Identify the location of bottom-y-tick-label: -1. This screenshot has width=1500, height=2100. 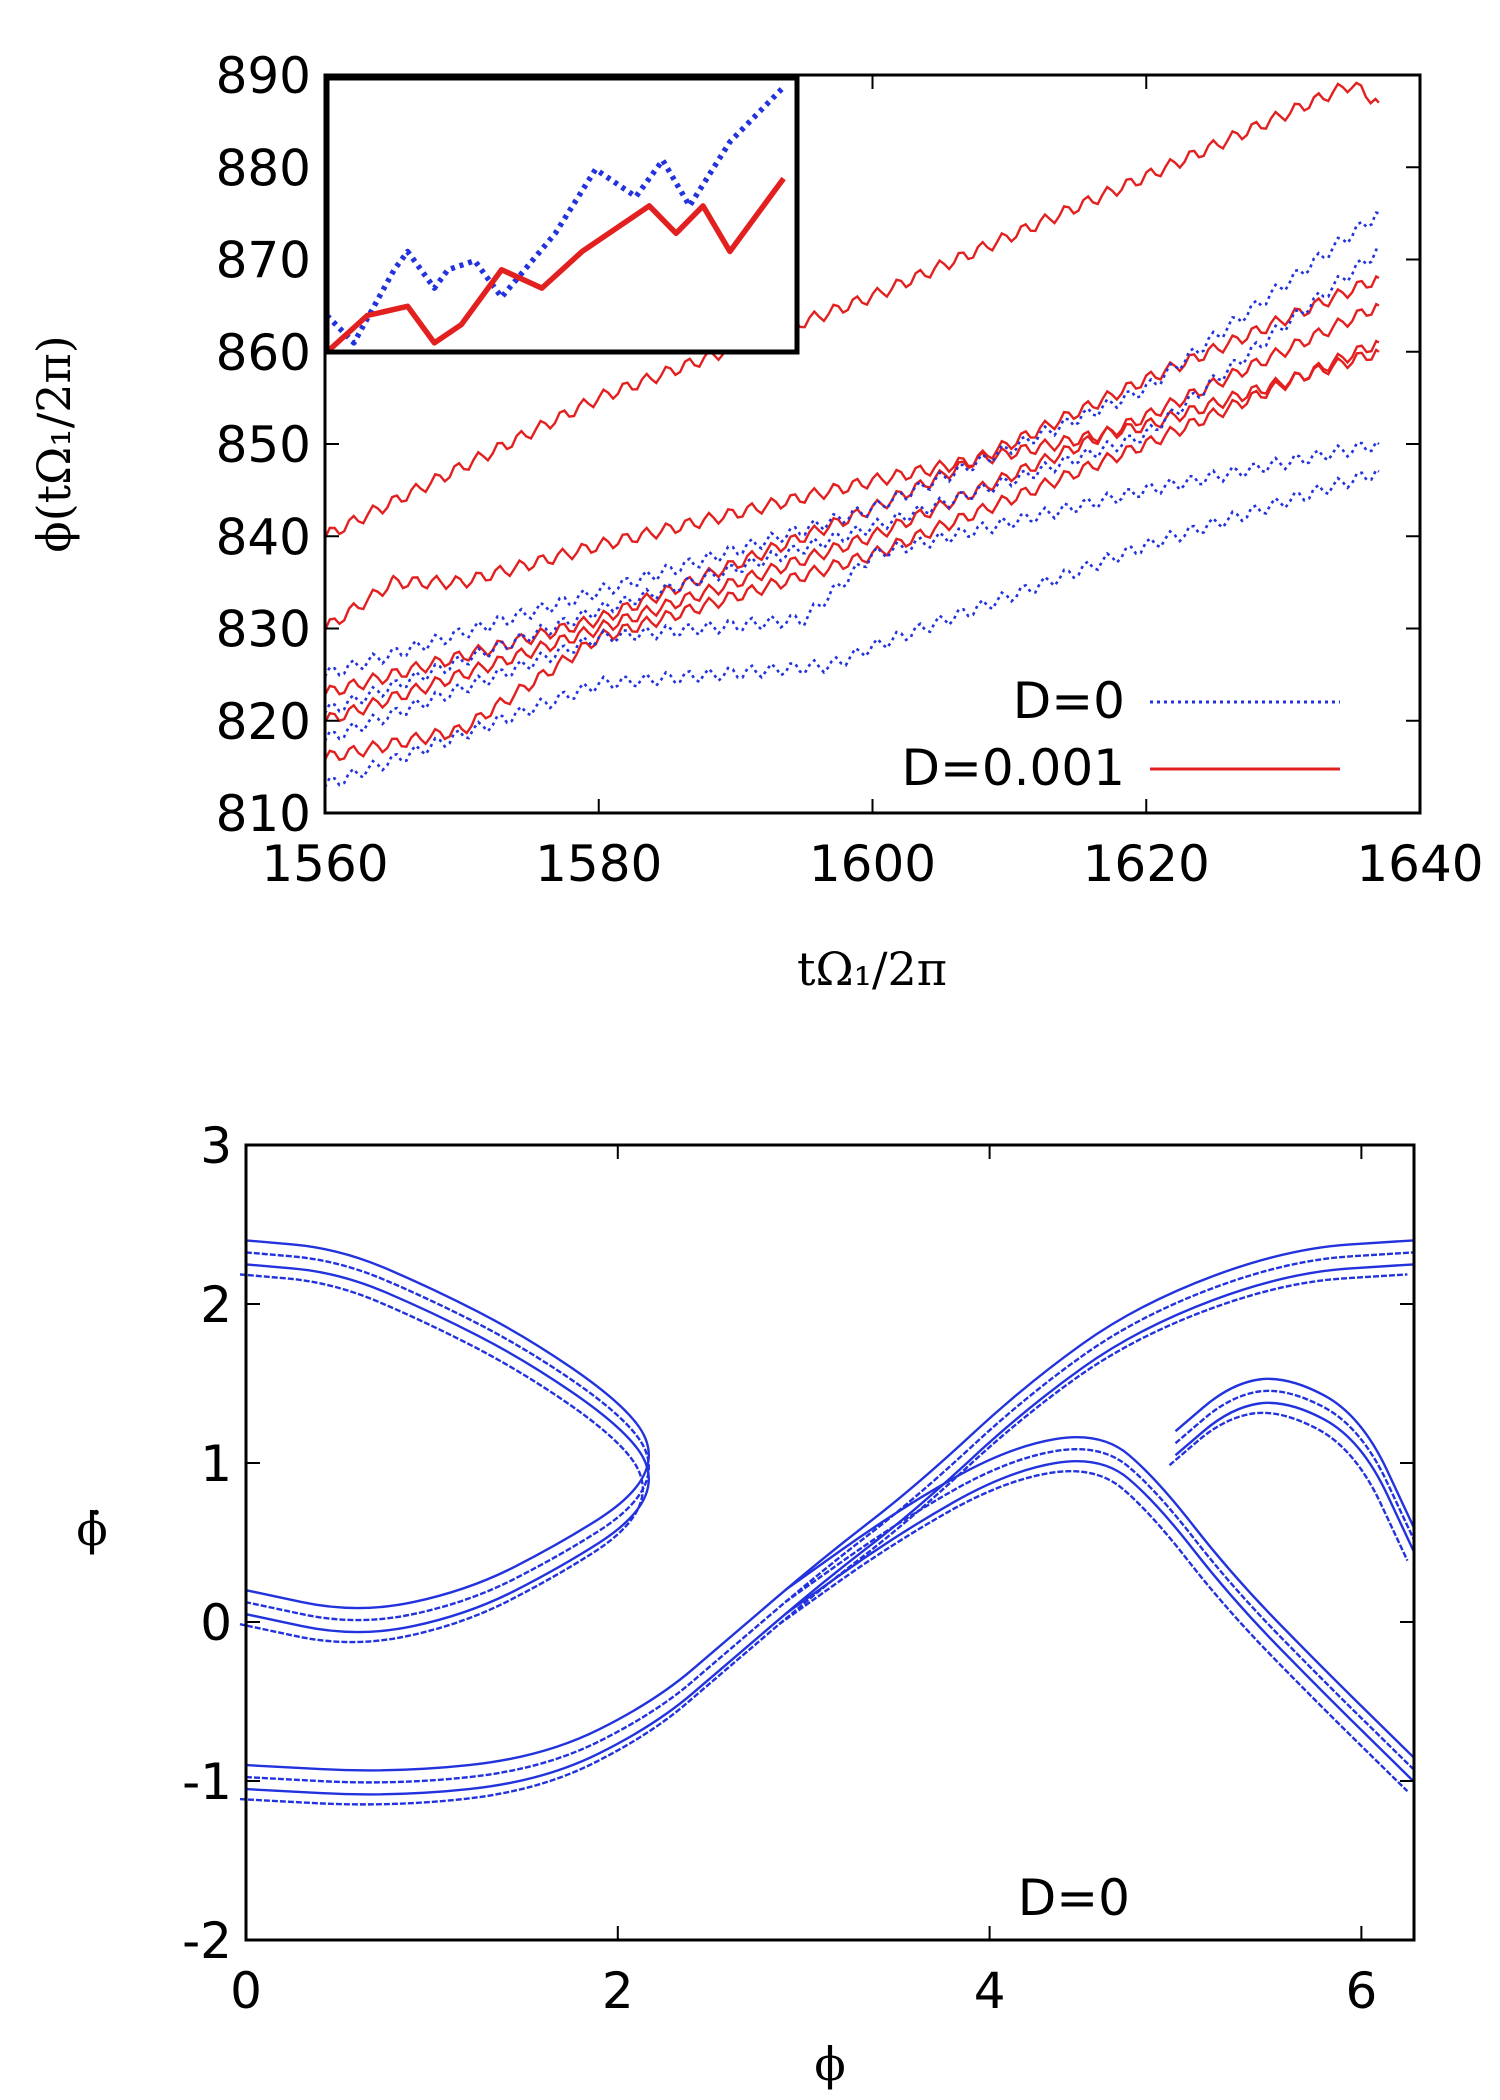
(207, 1782).